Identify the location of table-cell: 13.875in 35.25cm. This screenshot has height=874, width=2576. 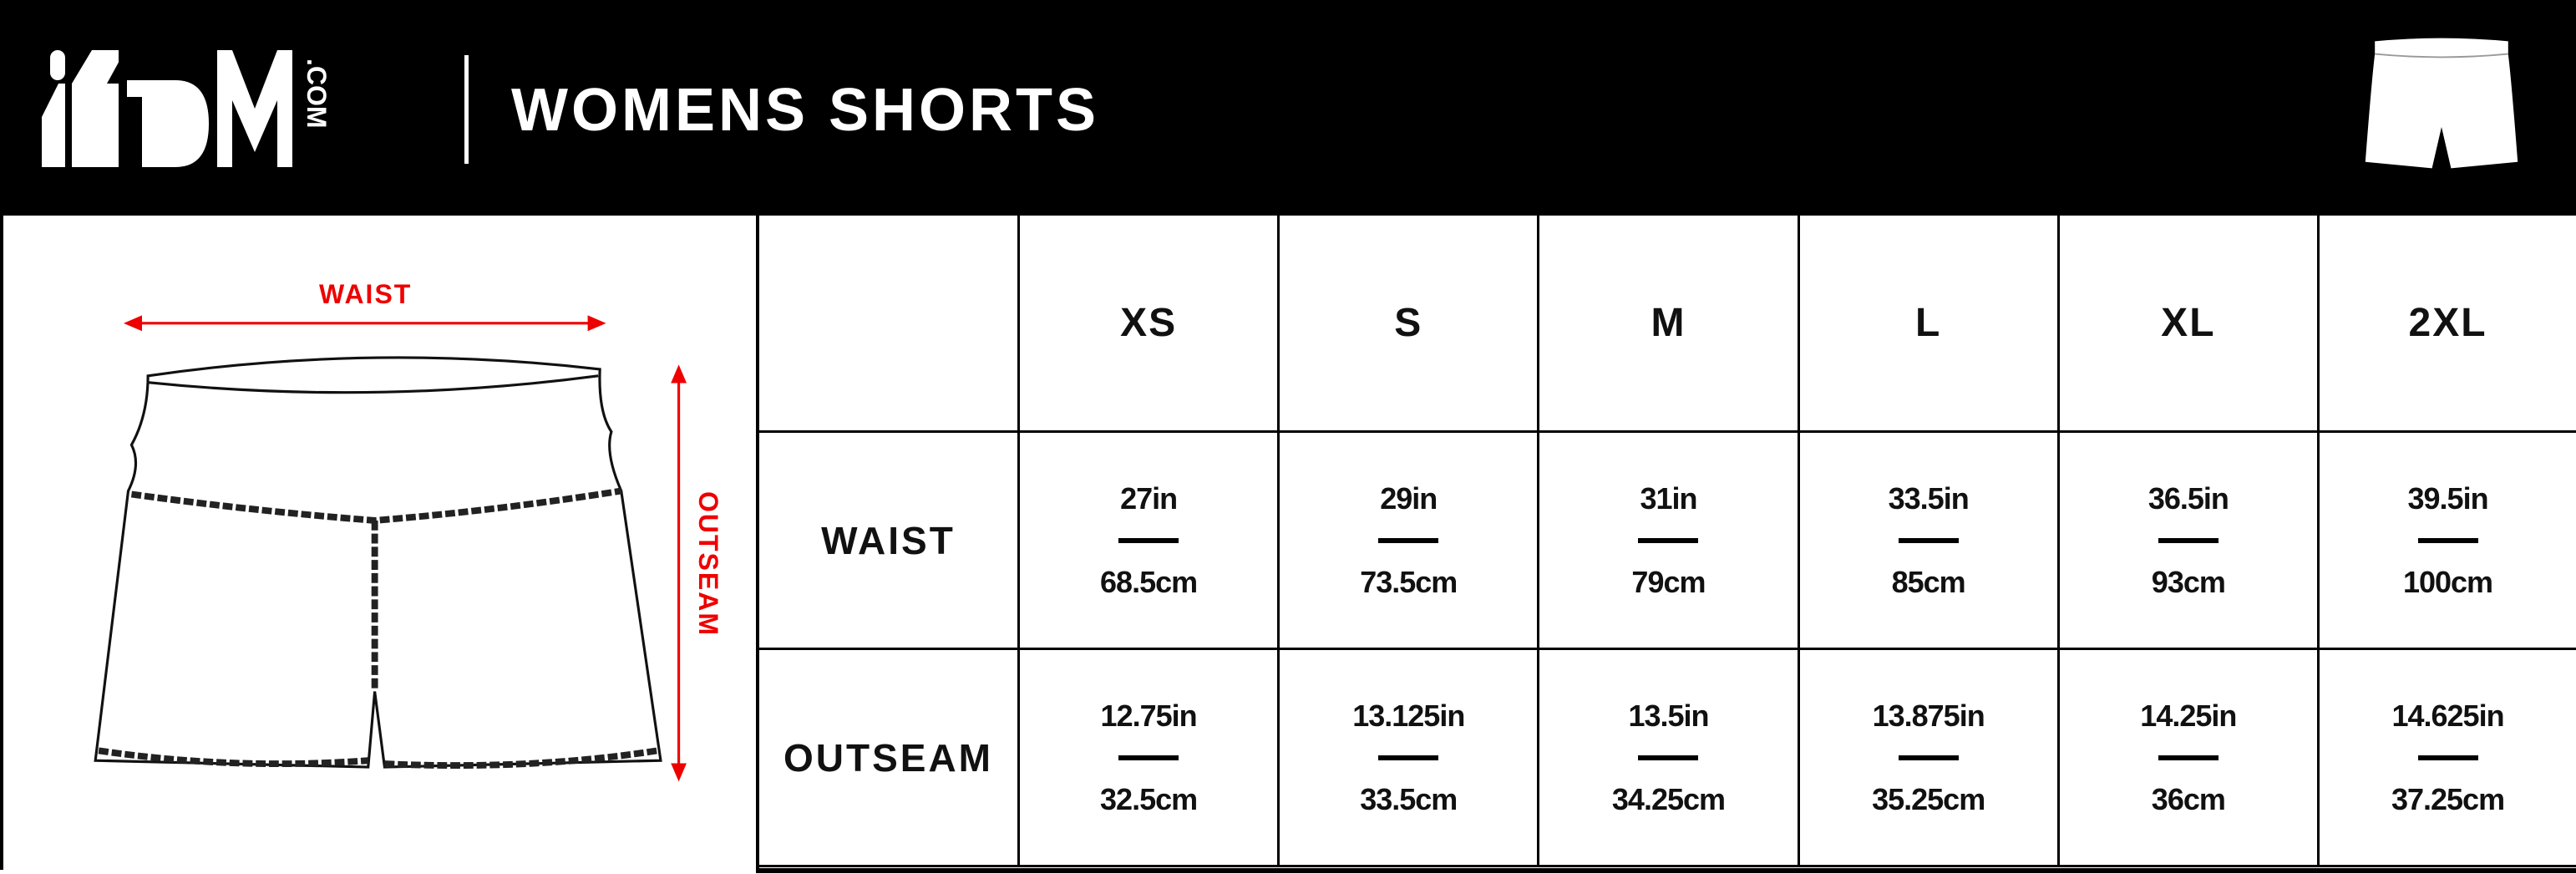
(1930, 759).